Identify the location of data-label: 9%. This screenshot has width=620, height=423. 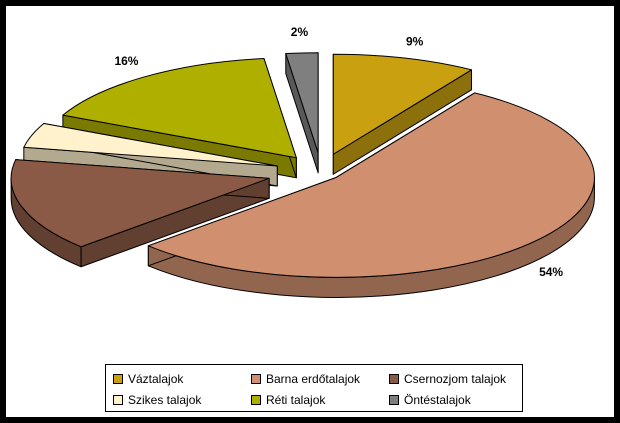
(415, 42).